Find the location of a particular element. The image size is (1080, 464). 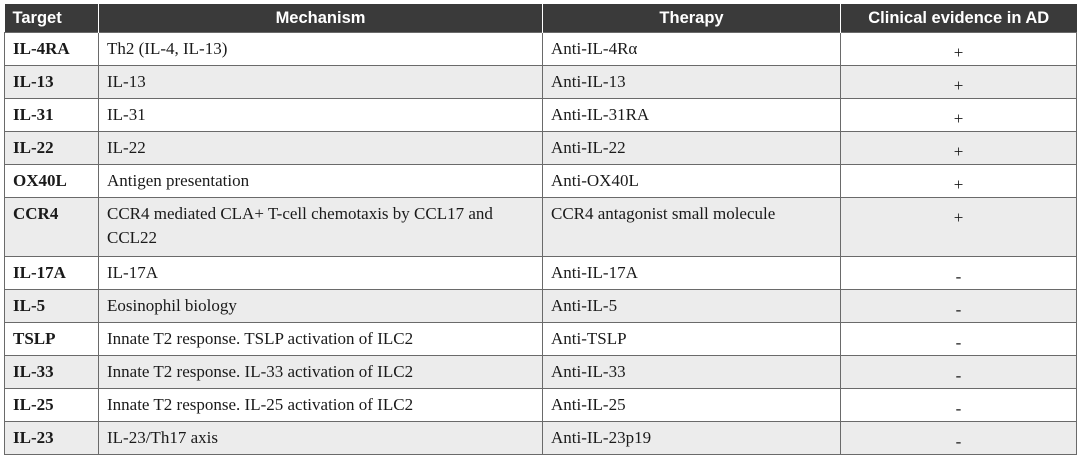

mechanism-cell: IL-13 is located at coordinates (320, 82).